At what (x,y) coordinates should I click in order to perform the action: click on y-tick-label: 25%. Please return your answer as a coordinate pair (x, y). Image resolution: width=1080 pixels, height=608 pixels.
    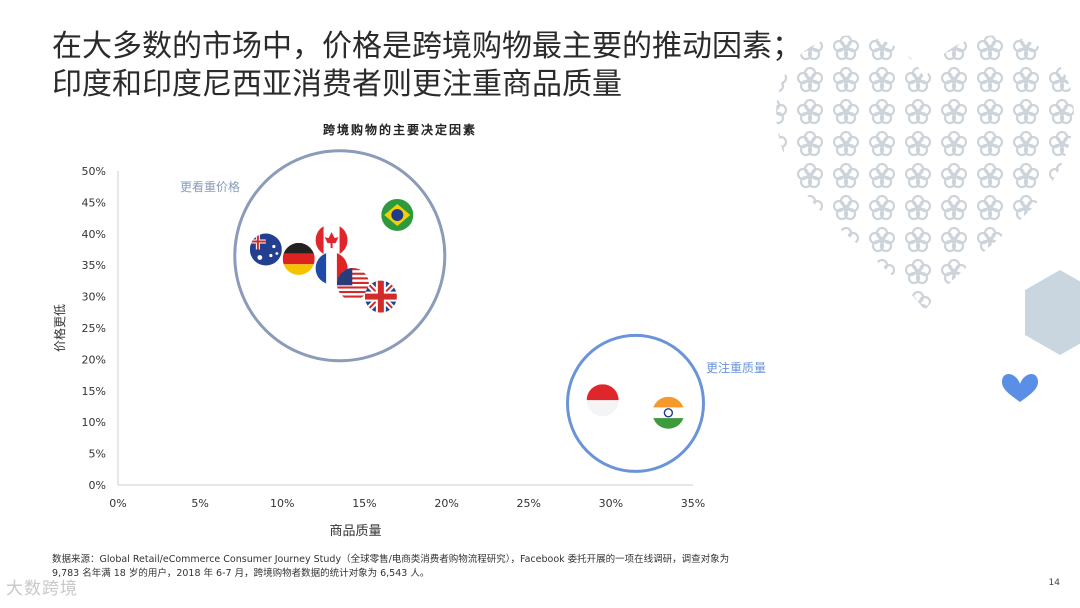
    Looking at the image, I should click on (94, 328).